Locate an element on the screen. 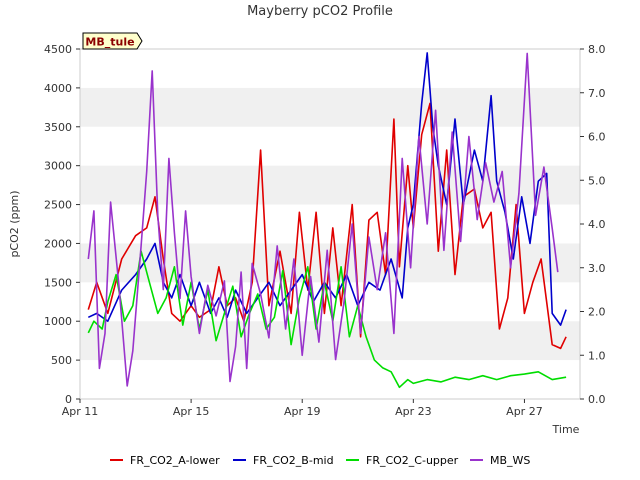 Image resolution: width=640 pixels, height=480 pixels. x-axis: Apr 11 Apr 15 Apr 19 Apr 23 Apr 27 is located at coordinates (302, 408).